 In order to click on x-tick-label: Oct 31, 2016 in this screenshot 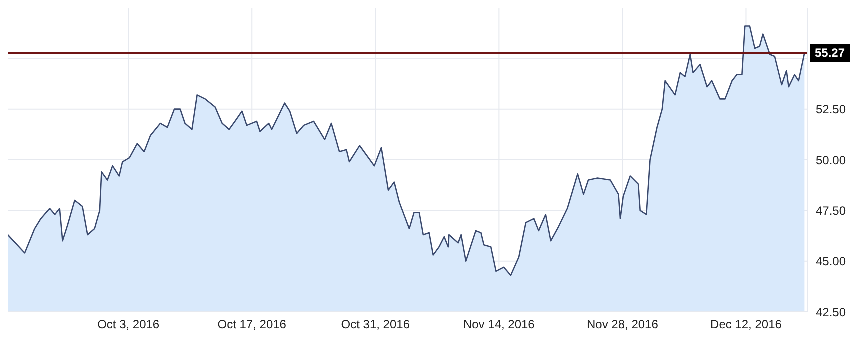, I will do `click(375, 325)`.